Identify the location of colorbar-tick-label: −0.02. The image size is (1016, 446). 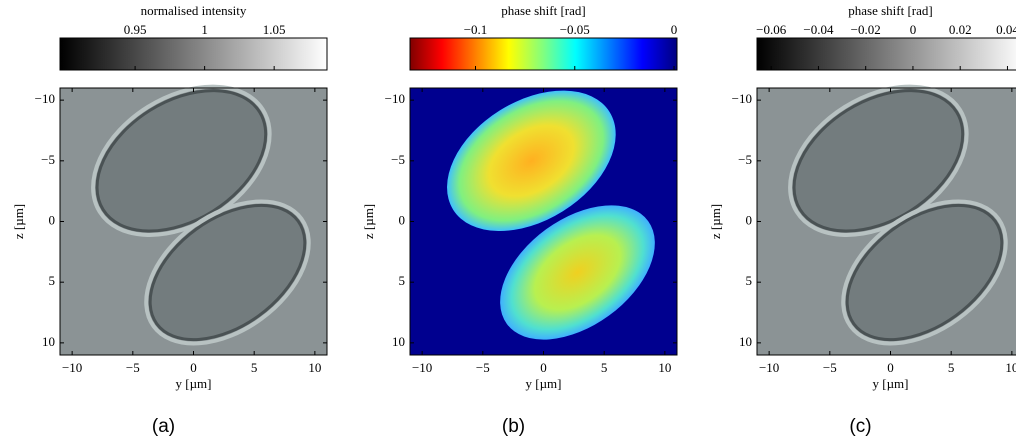
(866, 29).